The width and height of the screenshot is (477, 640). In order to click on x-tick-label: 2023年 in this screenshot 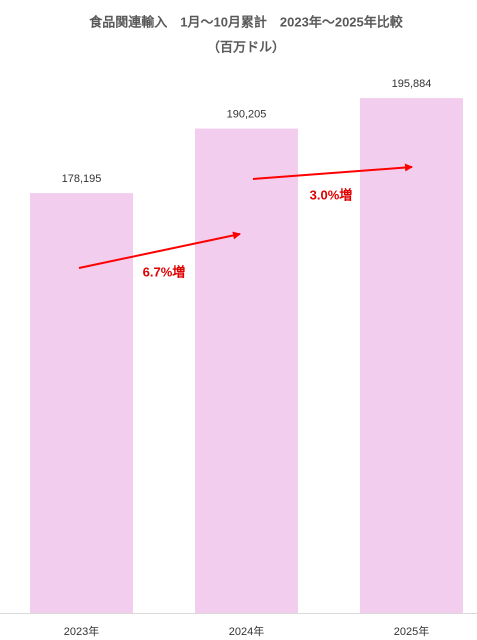, I will do `click(81, 631)`.